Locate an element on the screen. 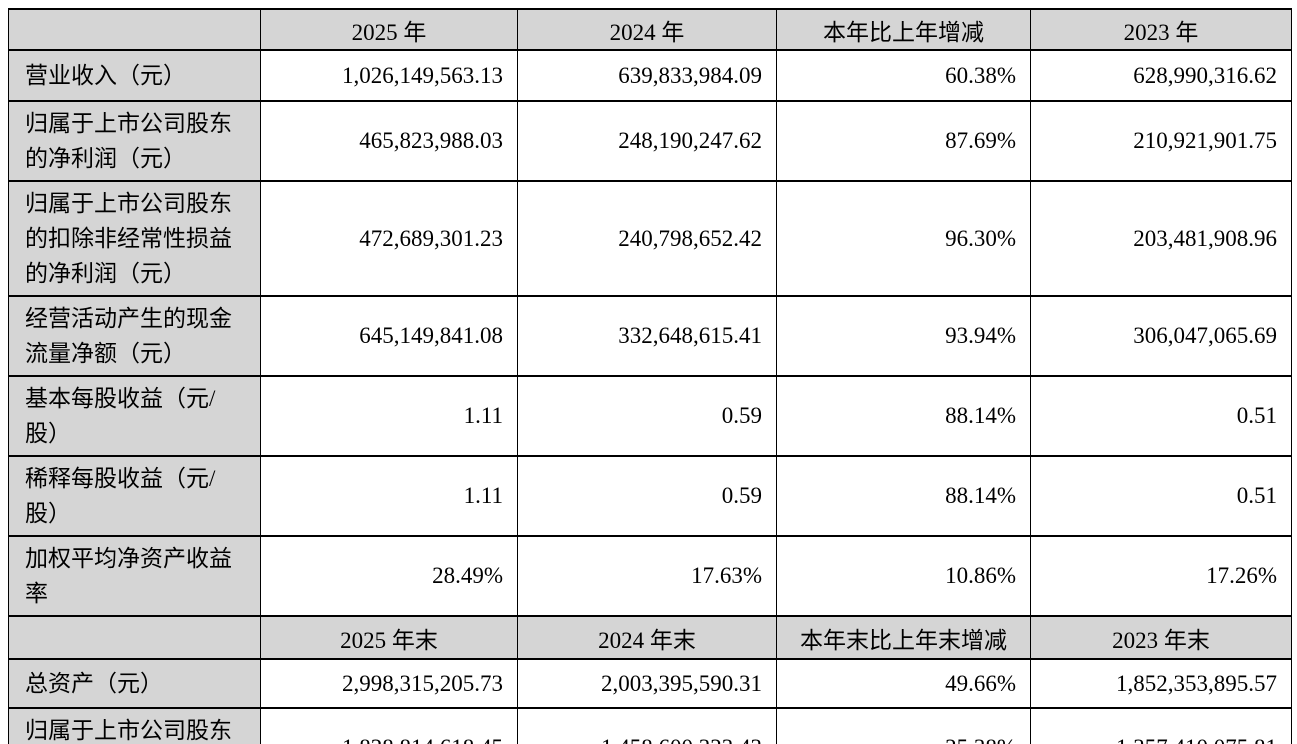  cell-value: 2,998,315,205.73 is located at coordinates (389, 683).